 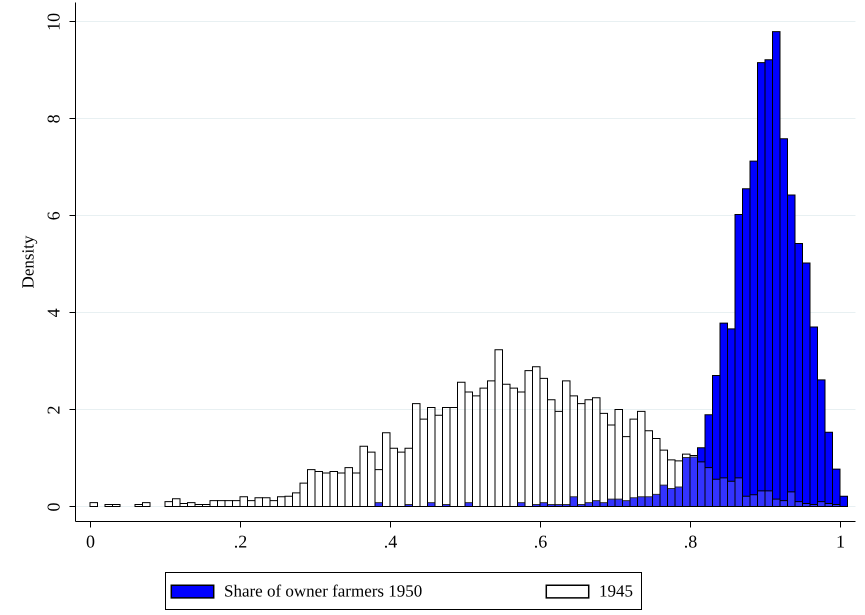 I want to click on legend-label: 1945, so click(x=616, y=591).